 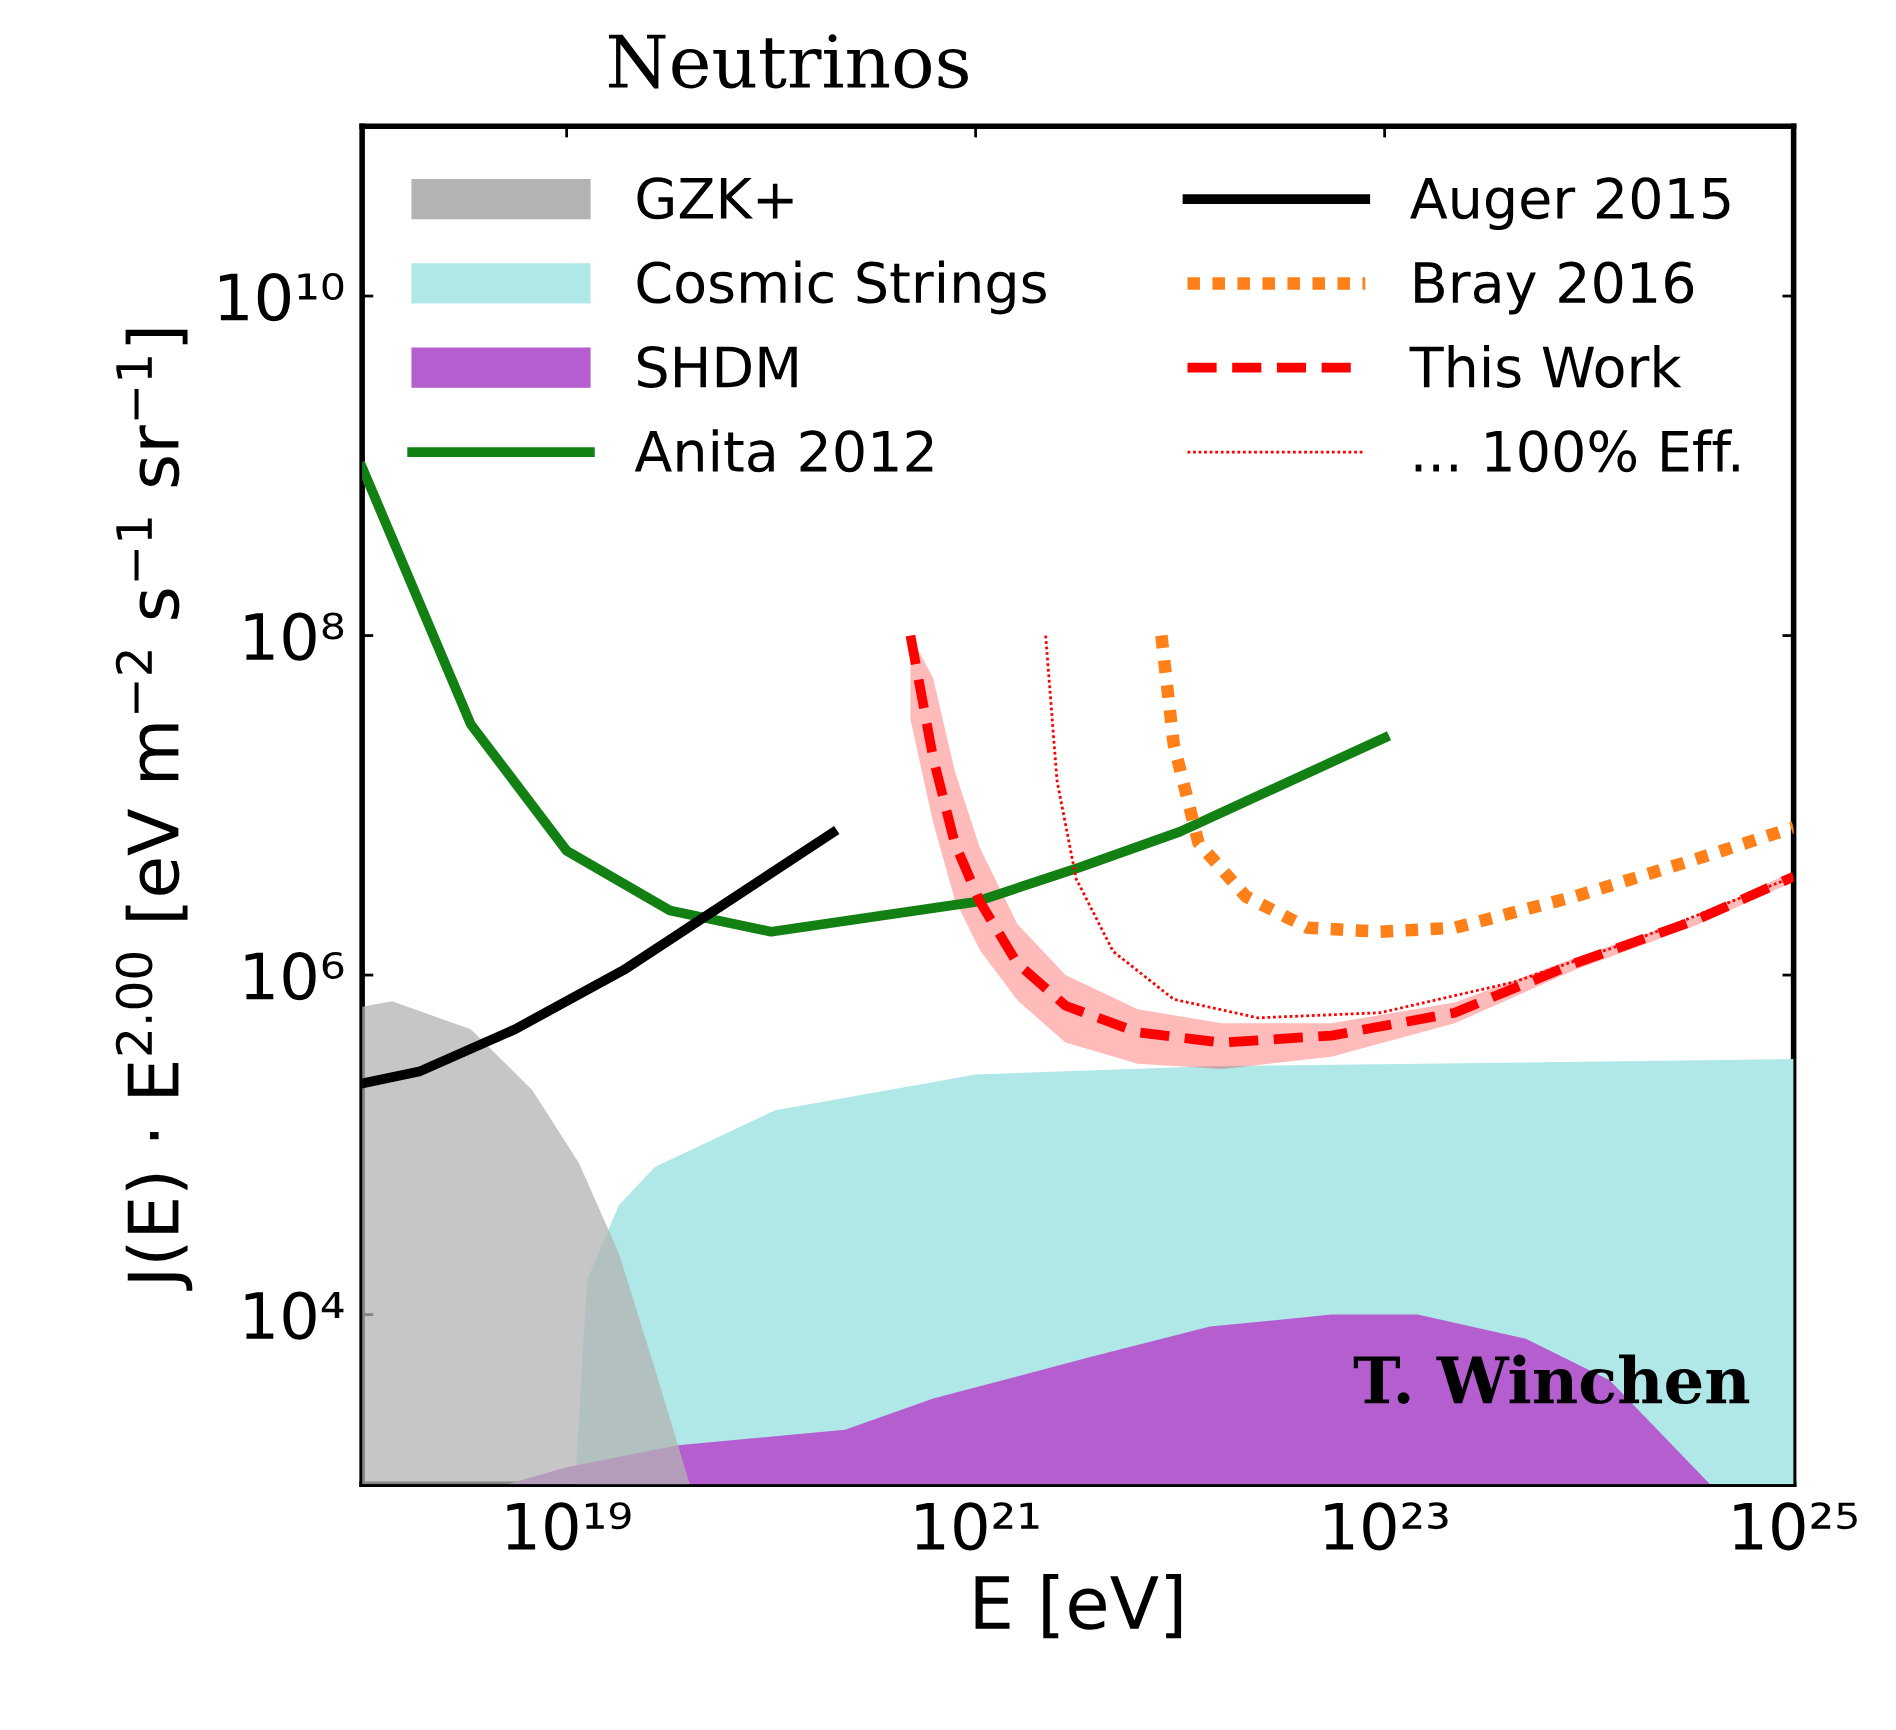 I want to click on chart-title: Neutrinos, so click(x=788, y=61).